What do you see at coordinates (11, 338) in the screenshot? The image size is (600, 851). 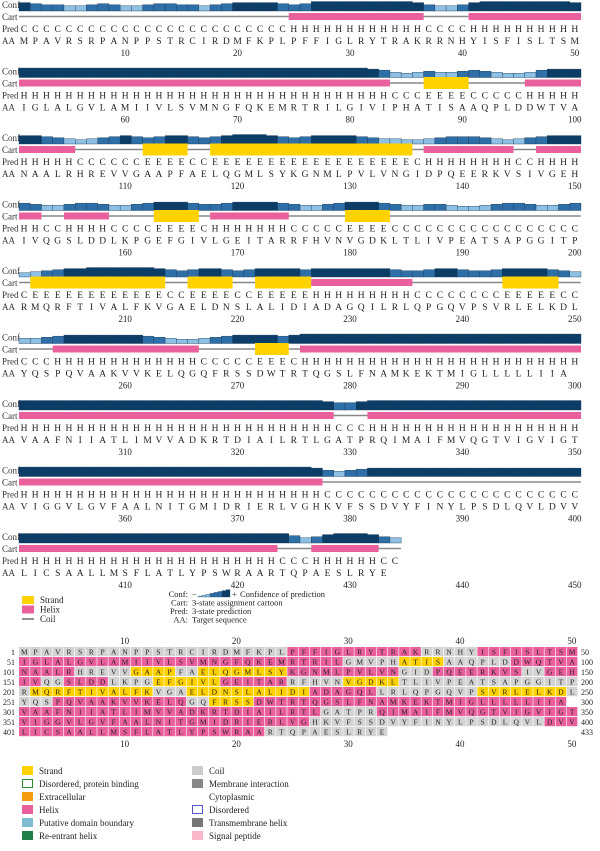 I see `row-label-conf: Conf` at bounding box center [11, 338].